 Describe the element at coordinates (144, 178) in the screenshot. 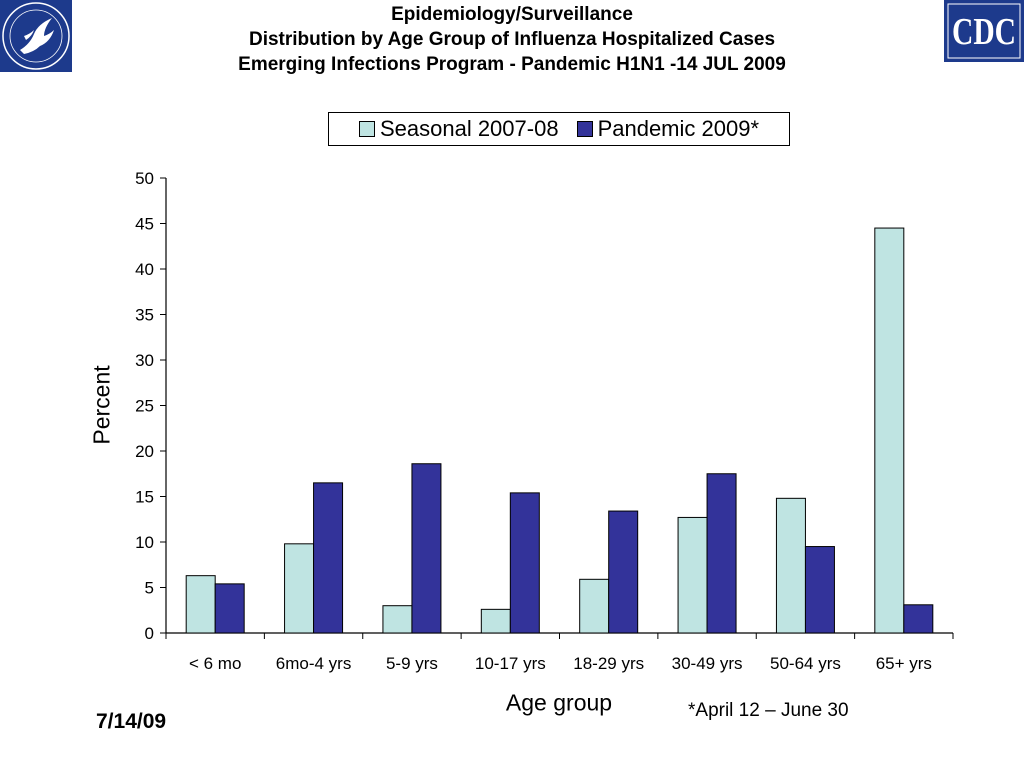

I see `y-tick-label: 50` at that location.